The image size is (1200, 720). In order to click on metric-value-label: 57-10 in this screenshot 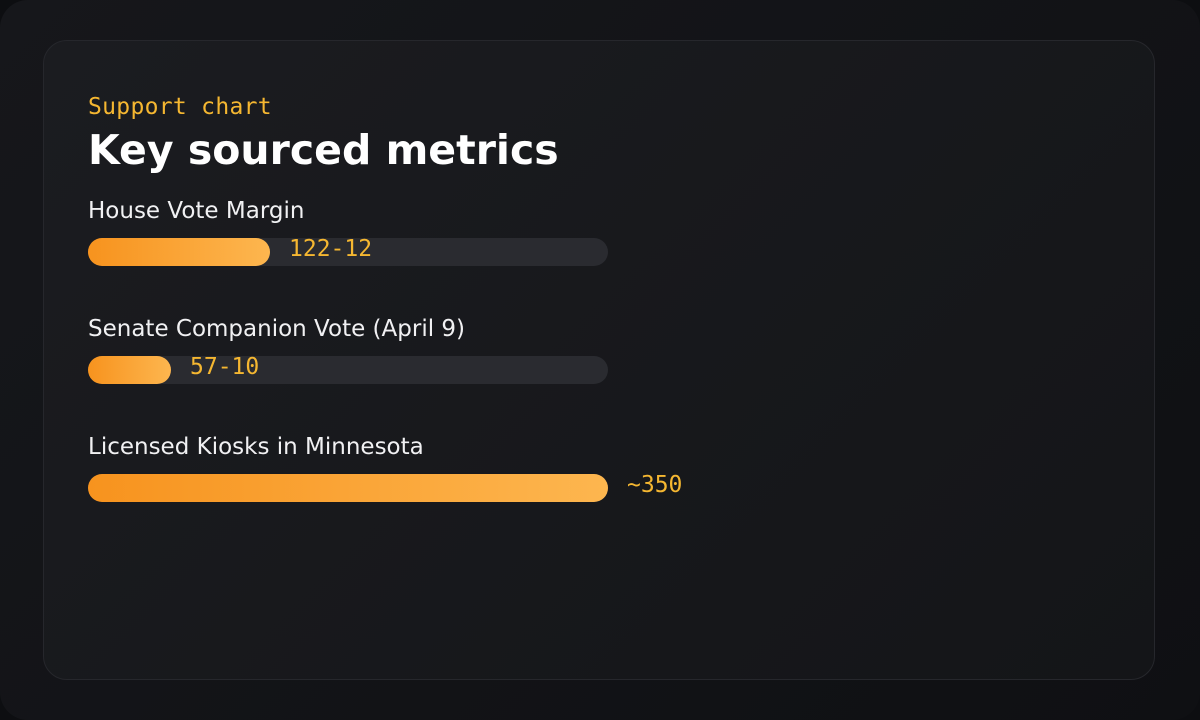, I will do `click(225, 367)`.